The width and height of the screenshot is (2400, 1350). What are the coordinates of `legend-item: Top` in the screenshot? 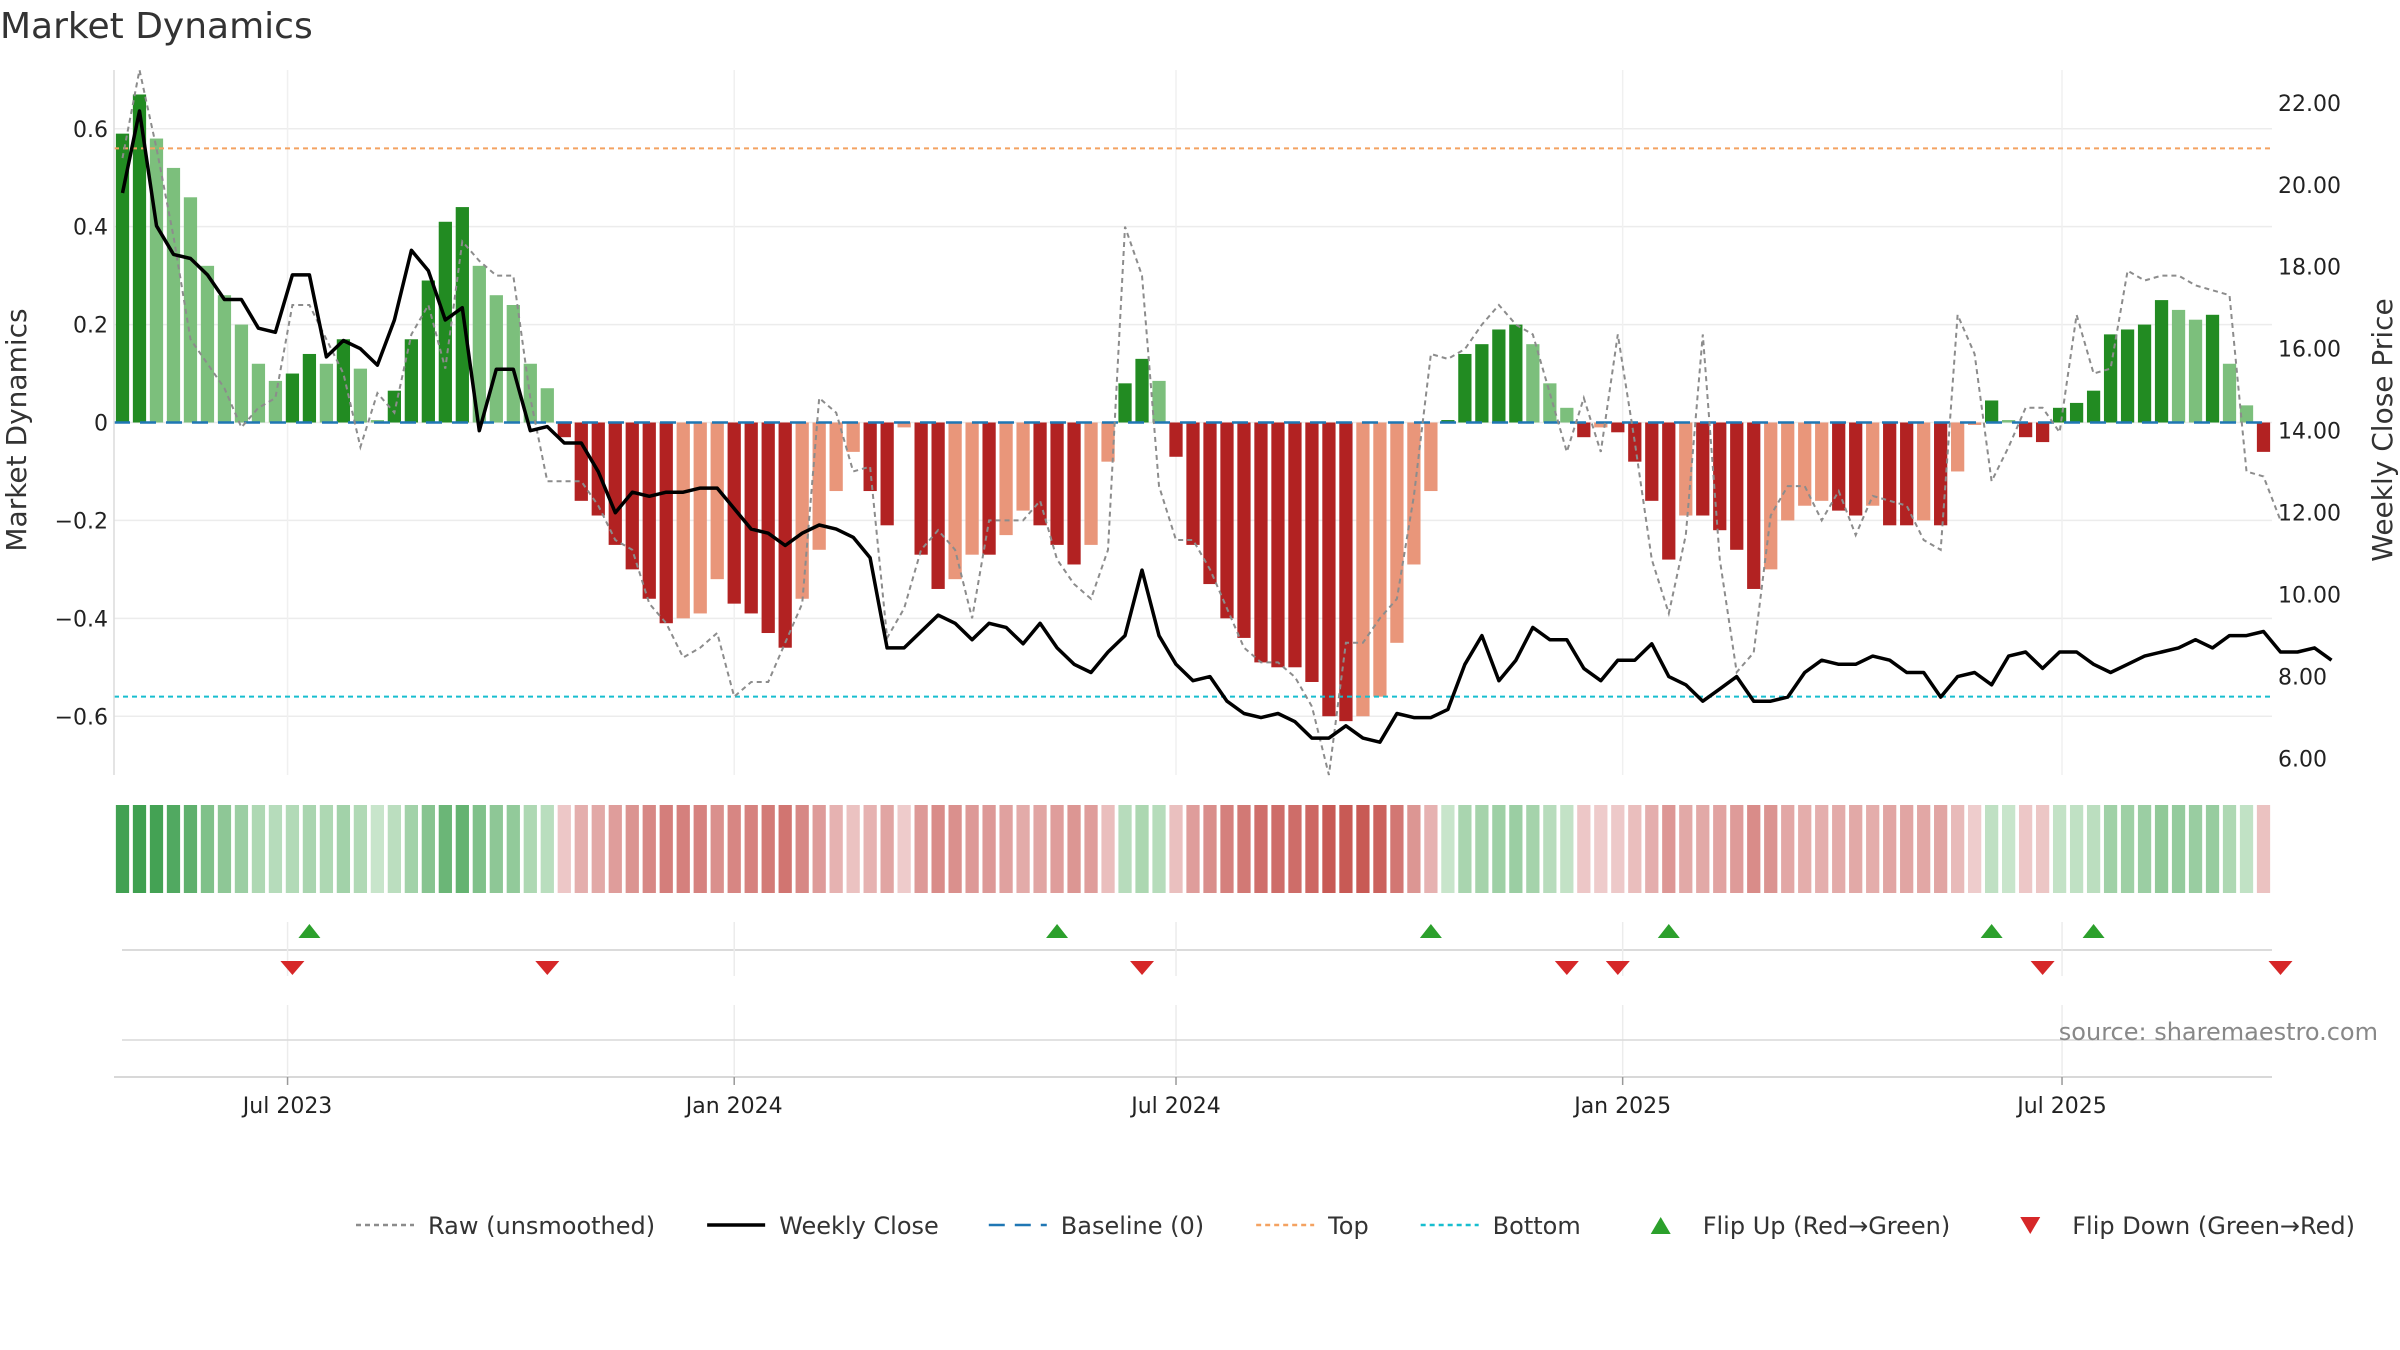 It's located at (1312, 1226).